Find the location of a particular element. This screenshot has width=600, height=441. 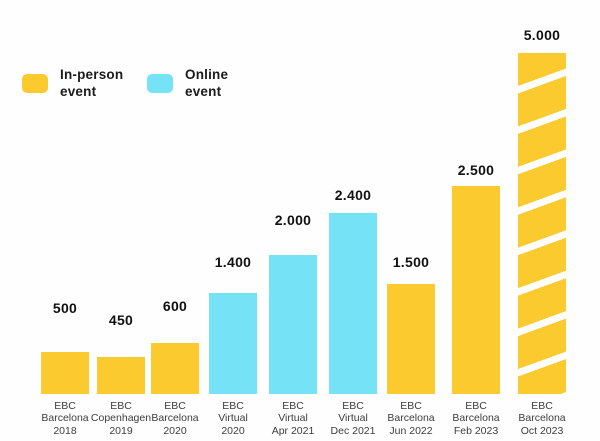

online-legend-swatch is located at coordinates (160, 83).